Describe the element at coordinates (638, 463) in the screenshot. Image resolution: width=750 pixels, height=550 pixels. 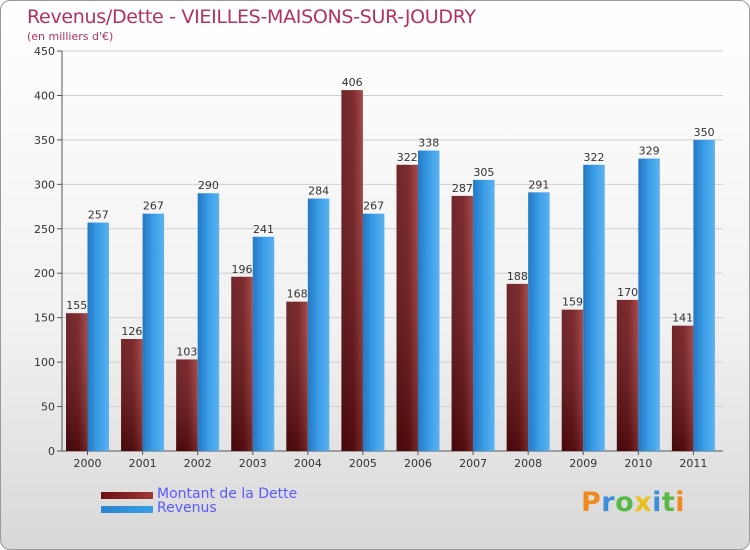
I see `x-tick-label: 2010` at that location.